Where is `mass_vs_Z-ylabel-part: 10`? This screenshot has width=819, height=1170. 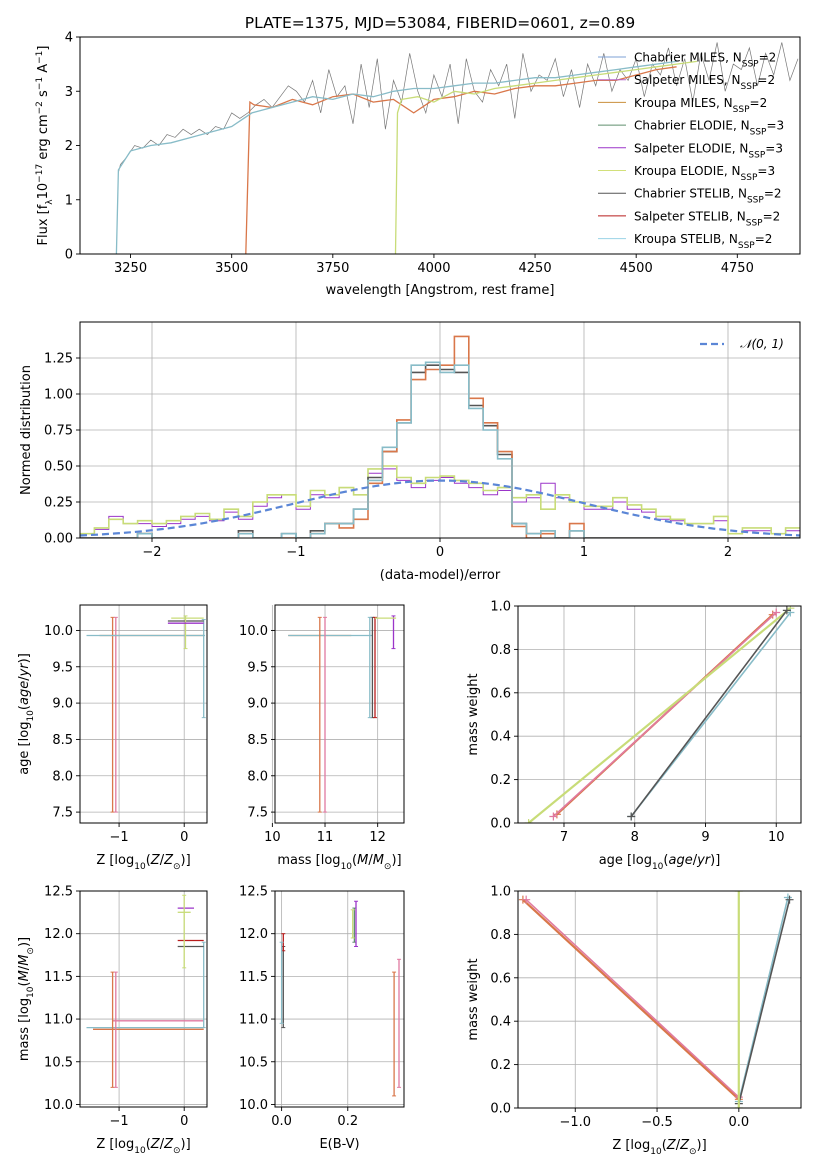
mass_vs_Z-ylabel-part: 10 is located at coordinates (31, 992).